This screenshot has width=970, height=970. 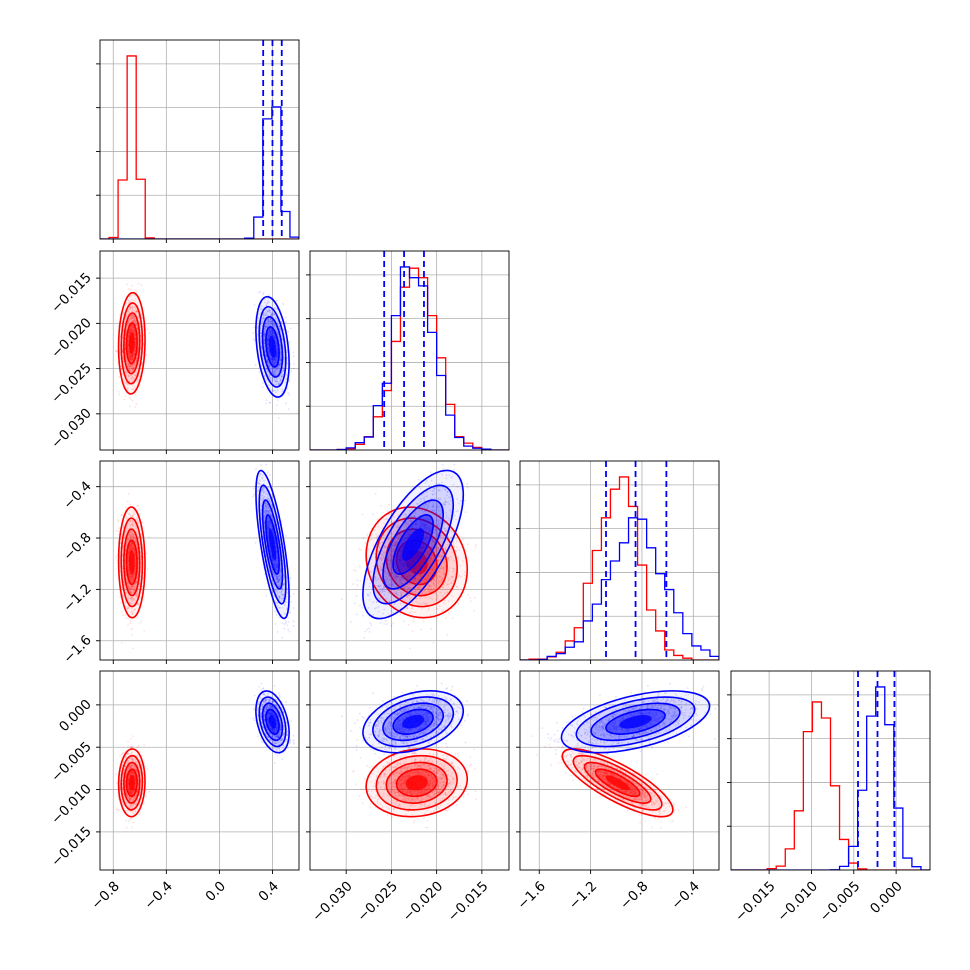 I want to click on panel-p3-p3, so click(x=618, y=562).